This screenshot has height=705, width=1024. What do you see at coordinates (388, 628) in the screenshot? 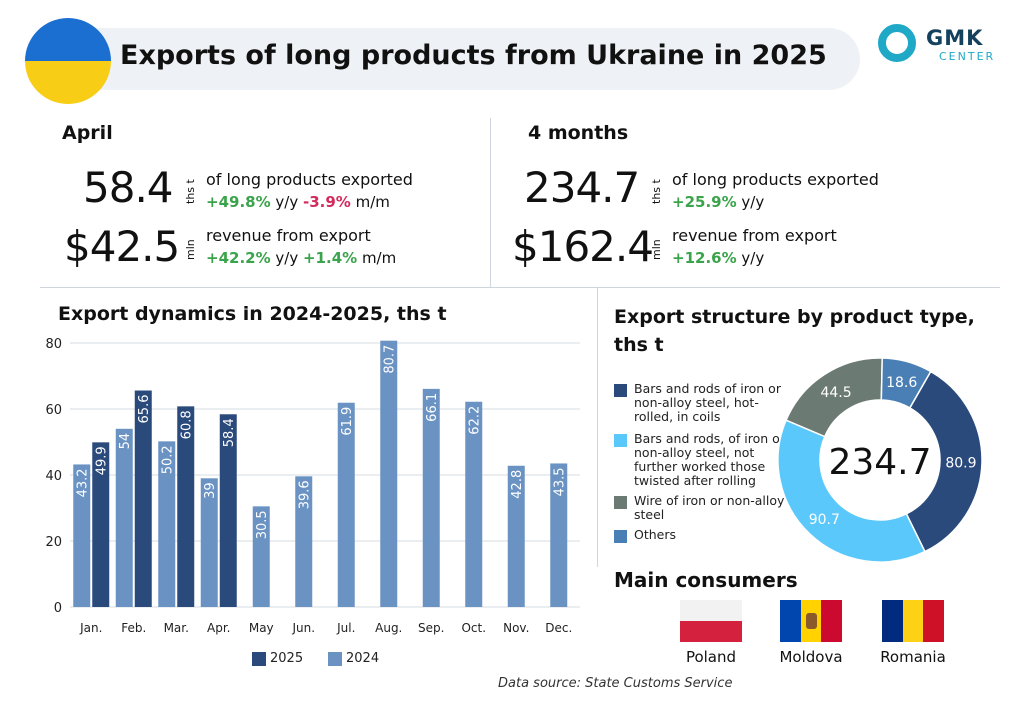
I see `x-tick-label: Aug.` at bounding box center [388, 628].